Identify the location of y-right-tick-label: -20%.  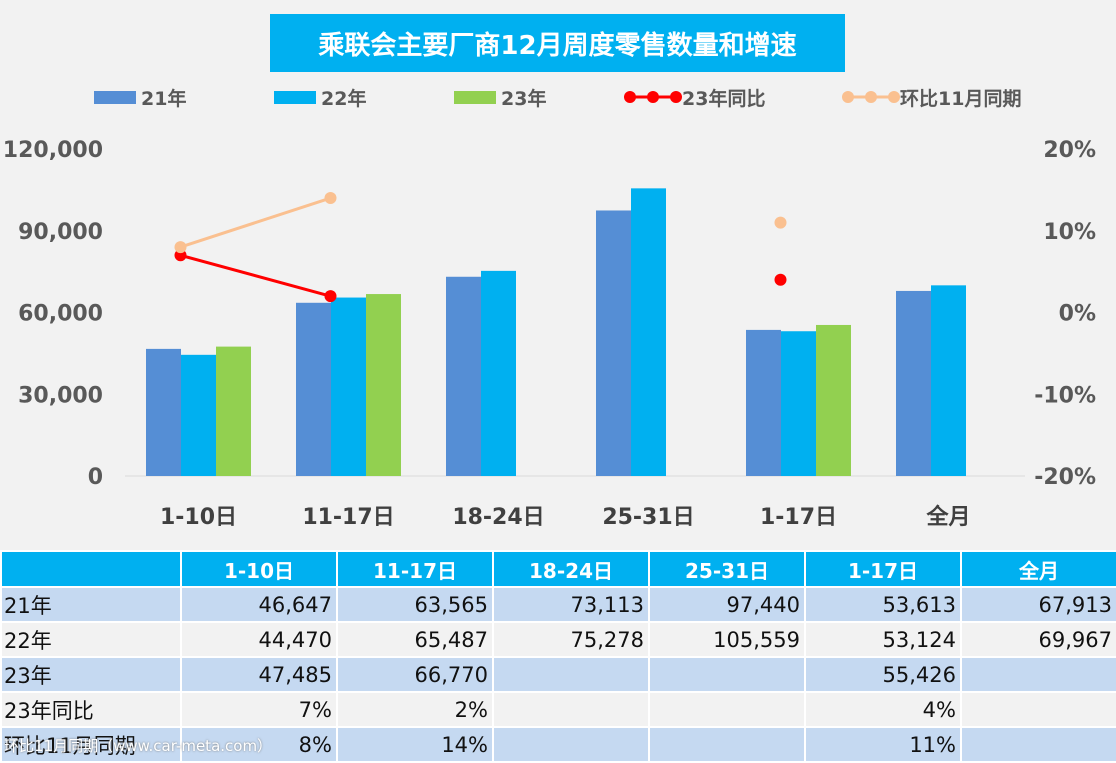
(1065, 477).